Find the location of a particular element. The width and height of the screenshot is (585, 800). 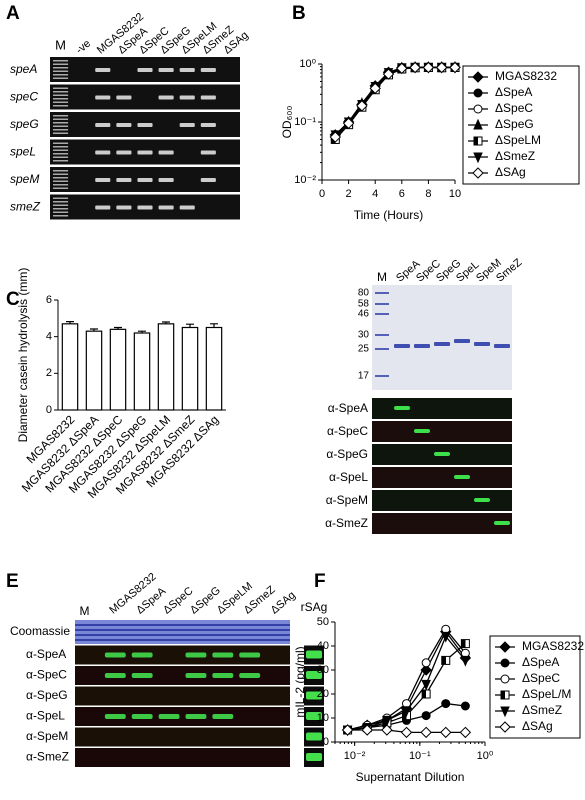

y-tick-label: 0 is located at coordinates (326, 742).